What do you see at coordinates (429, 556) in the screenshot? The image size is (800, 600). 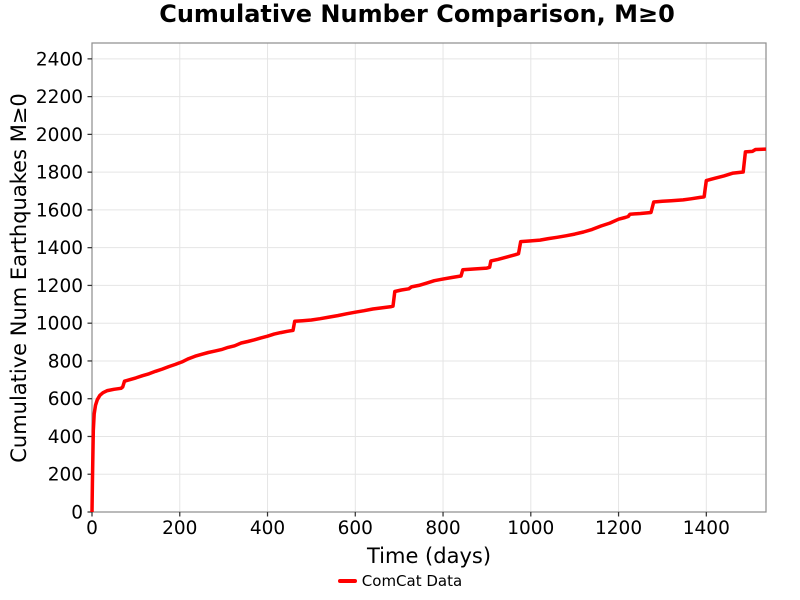 I see `x-axis-label: Time (days)` at bounding box center [429, 556].